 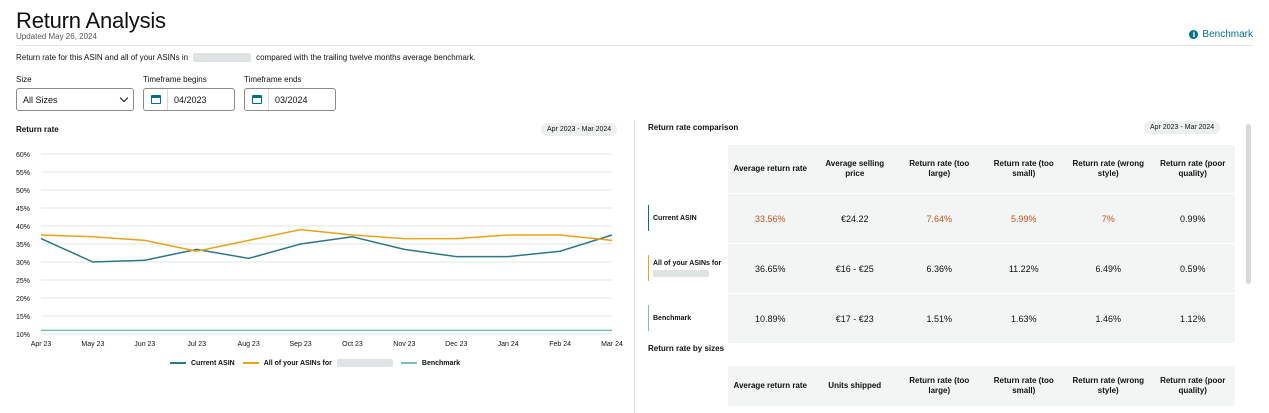 What do you see at coordinates (1227, 34) in the screenshot?
I see `benchmark-link-label: Benchmark` at bounding box center [1227, 34].